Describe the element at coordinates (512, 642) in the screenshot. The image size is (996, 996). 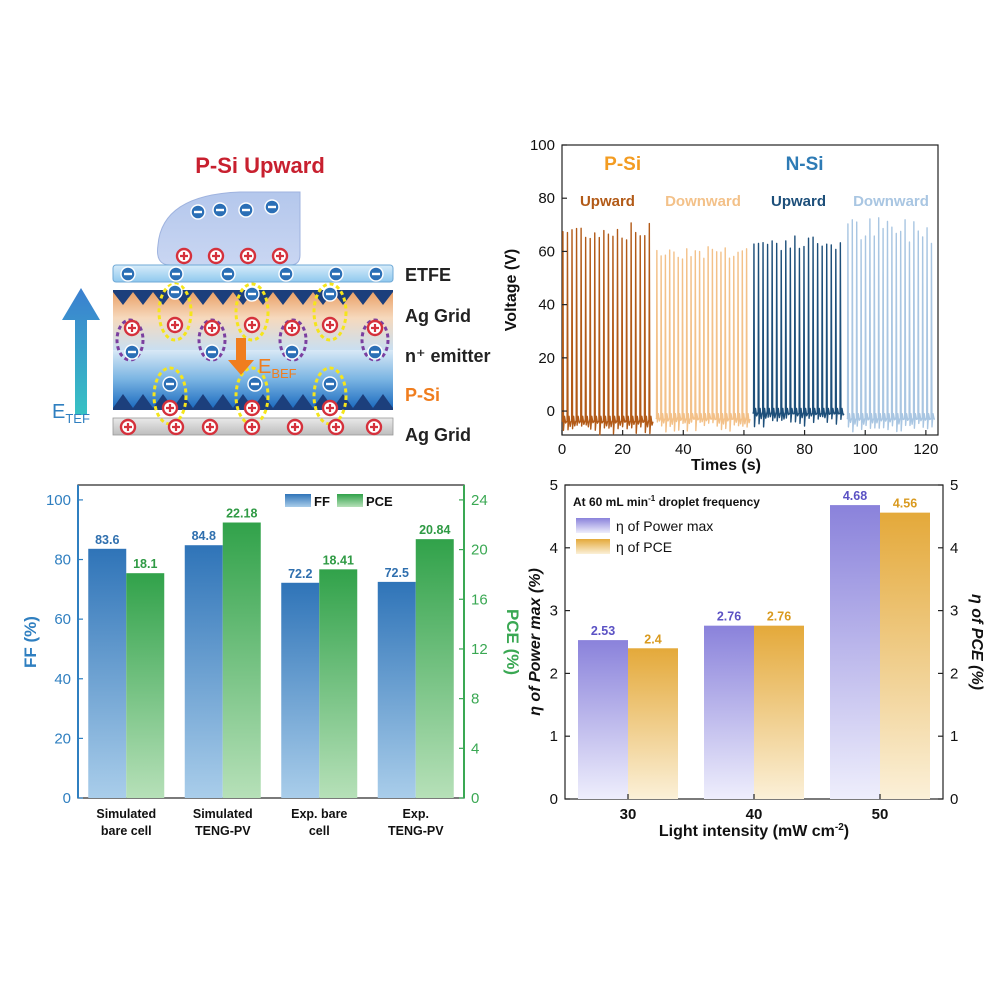
I see `pce-axis-label: PCE (%)` at that location.